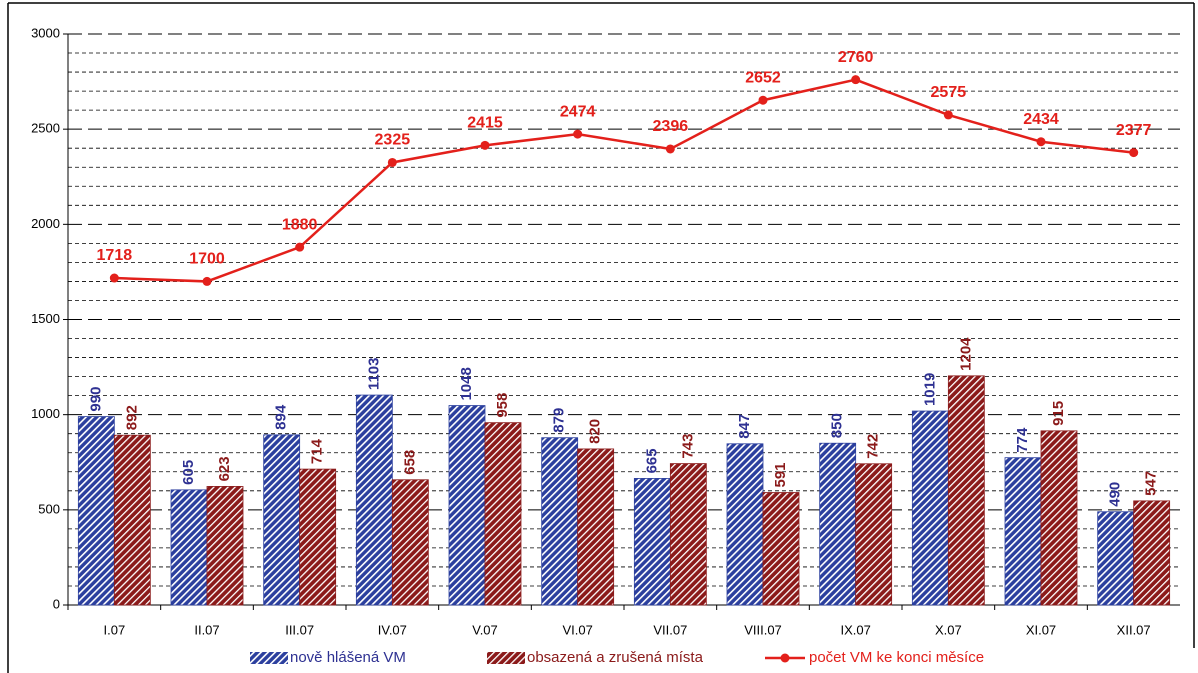  Describe the element at coordinates (45, 318) in the screenshot. I see `y-tick-label: 1500` at that location.